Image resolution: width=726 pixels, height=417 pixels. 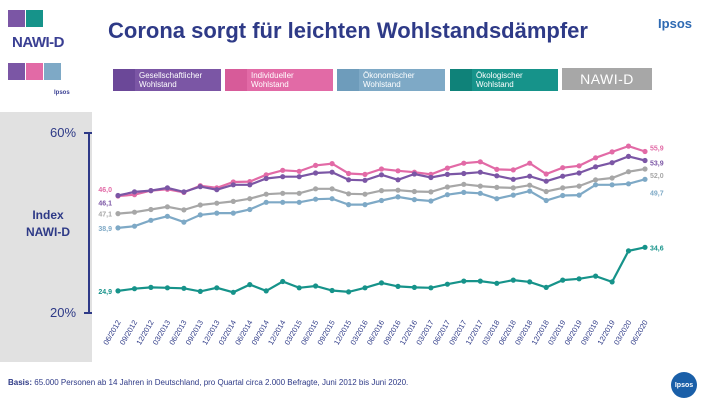 What do you see at coordinates (381, 269) in the screenshot?
I see `series-oekologisch` at bounding box center [381, 269].